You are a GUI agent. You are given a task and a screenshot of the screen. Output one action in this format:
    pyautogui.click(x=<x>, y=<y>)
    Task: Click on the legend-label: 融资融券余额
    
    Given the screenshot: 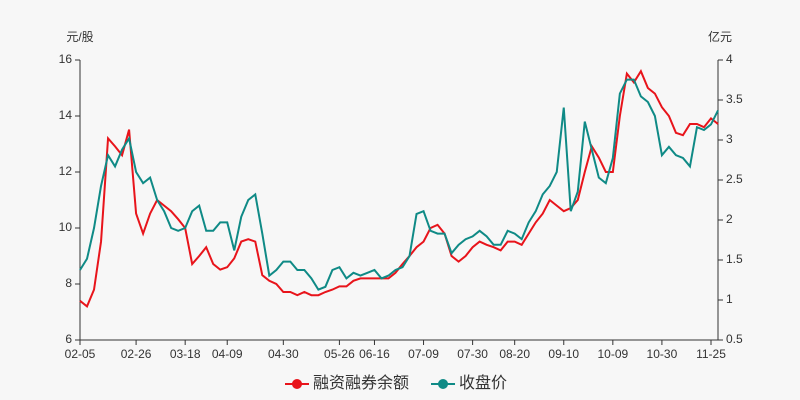 What is the action you would take?
    pyautogui.click(x=361, y=382)
    